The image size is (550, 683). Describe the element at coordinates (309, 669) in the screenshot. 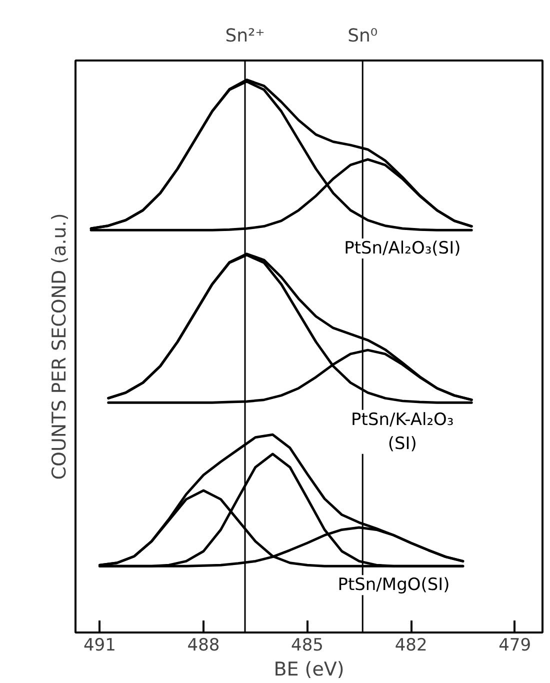

I see `x-axis-title: BE (eV)` at that location.